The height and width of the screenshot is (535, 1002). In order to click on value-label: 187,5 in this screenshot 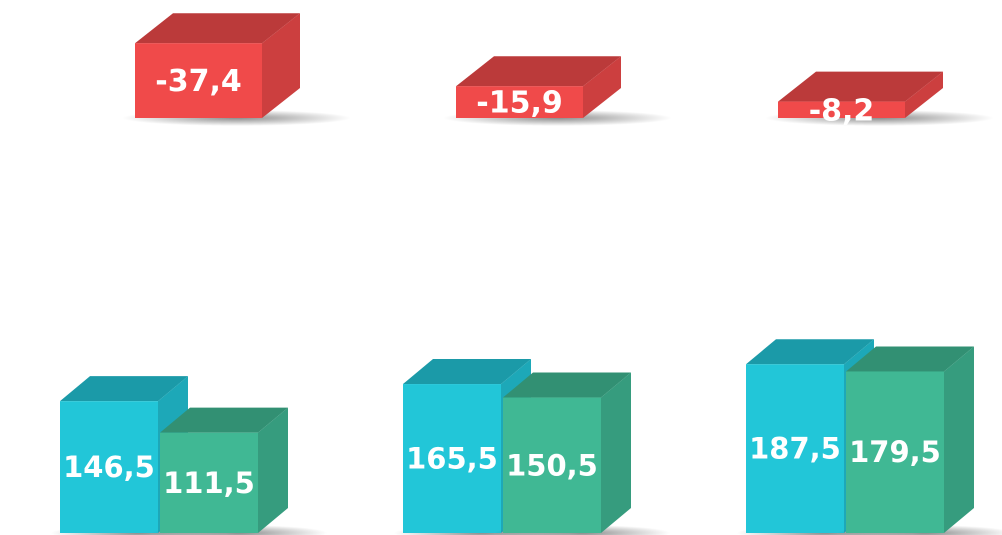, I will do `click(795, 449)`.